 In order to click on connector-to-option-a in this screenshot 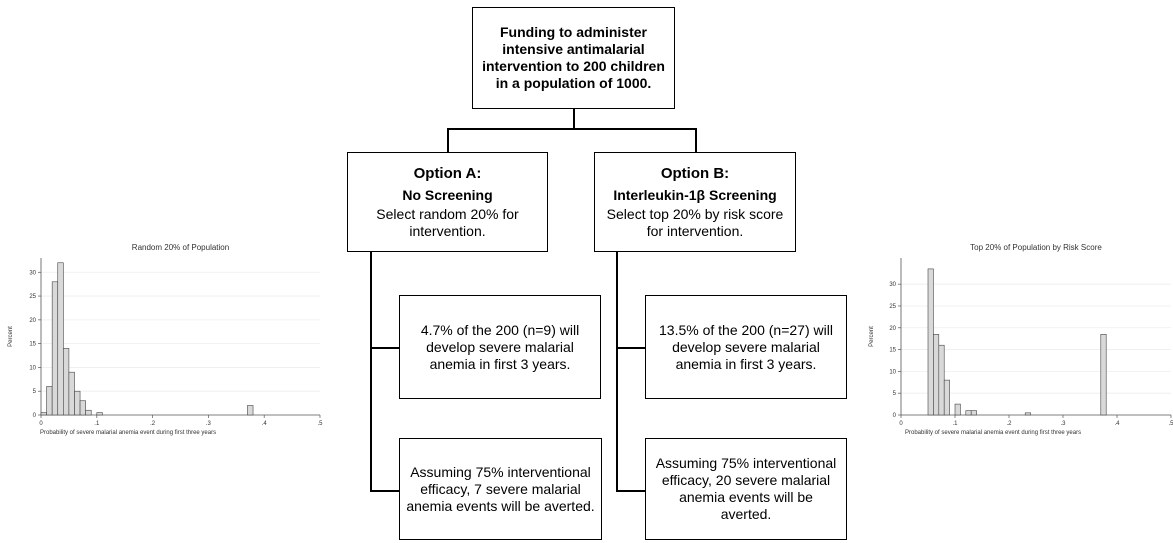, I will do `click(448, 140)`.